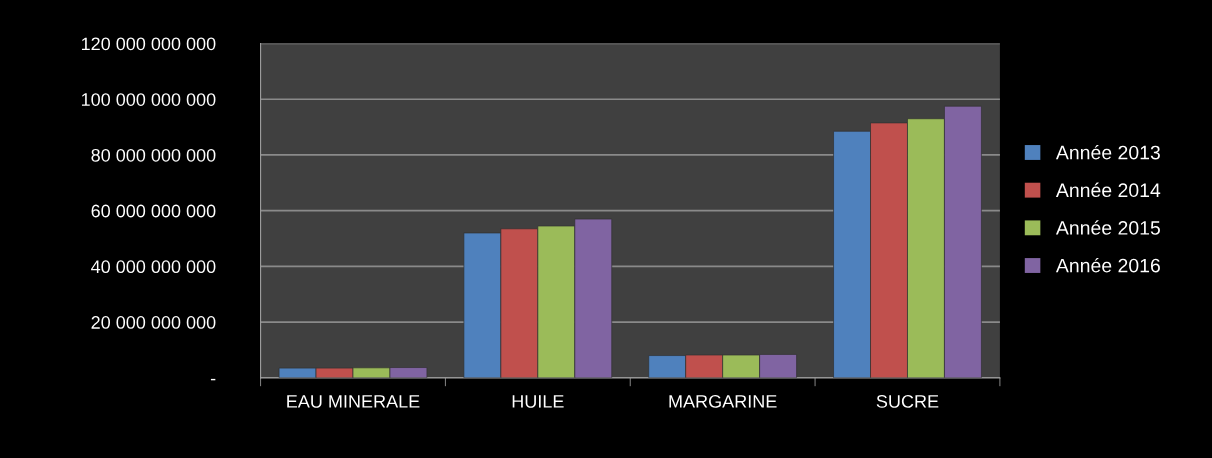  Describe the element at coordinates (153, 322) in the screenshot. I see `y-tick-label: 20 000 000 000` at that location.